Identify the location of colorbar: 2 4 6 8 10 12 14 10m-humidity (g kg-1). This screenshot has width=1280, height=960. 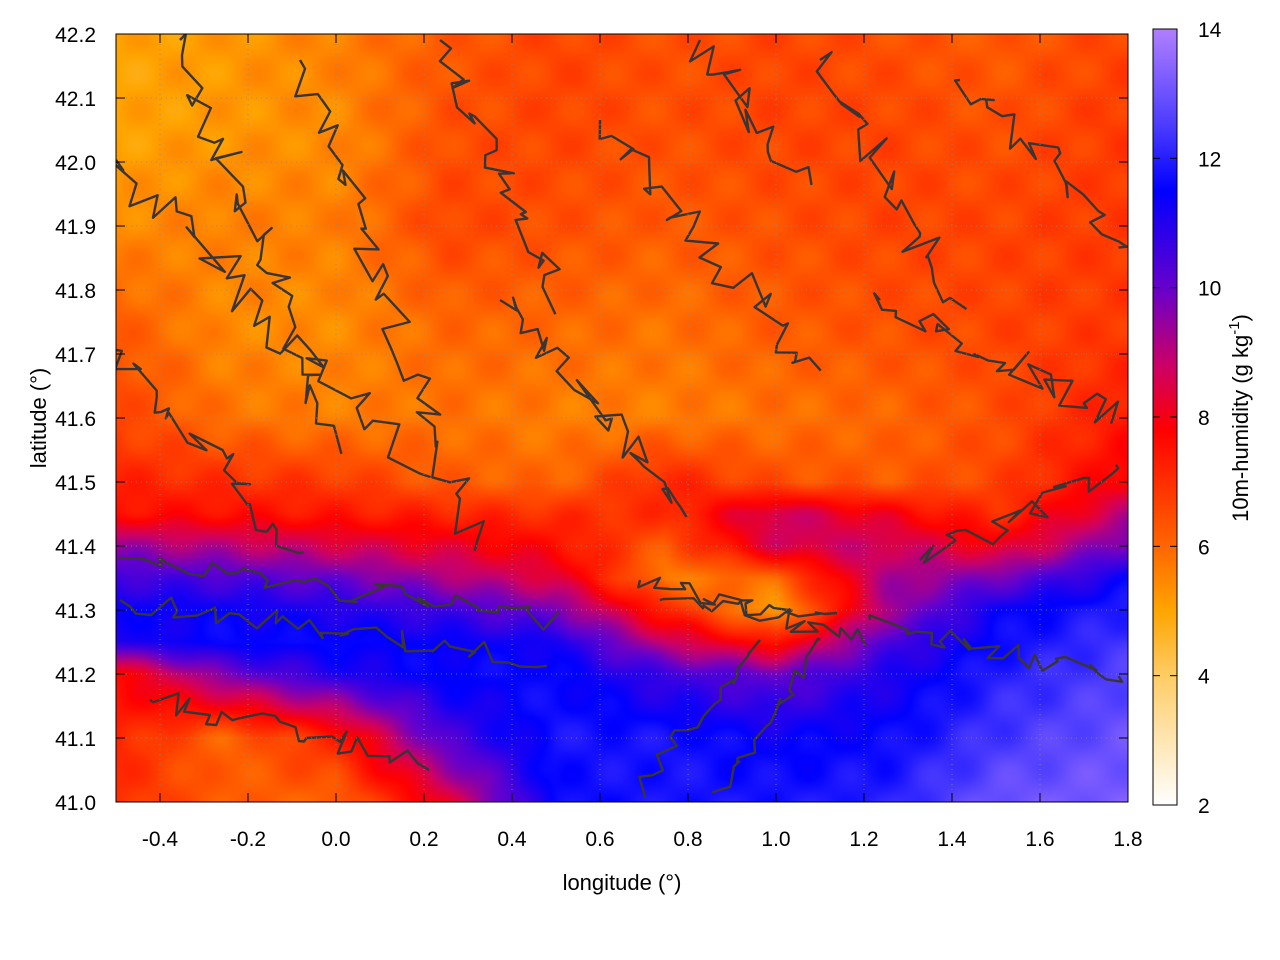
(1202, 418).